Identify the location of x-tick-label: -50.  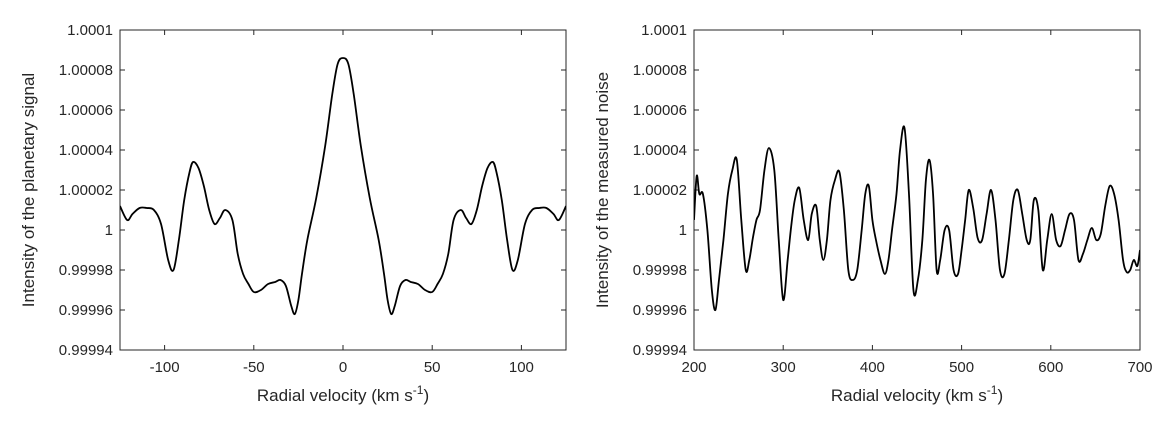
(254, 367).